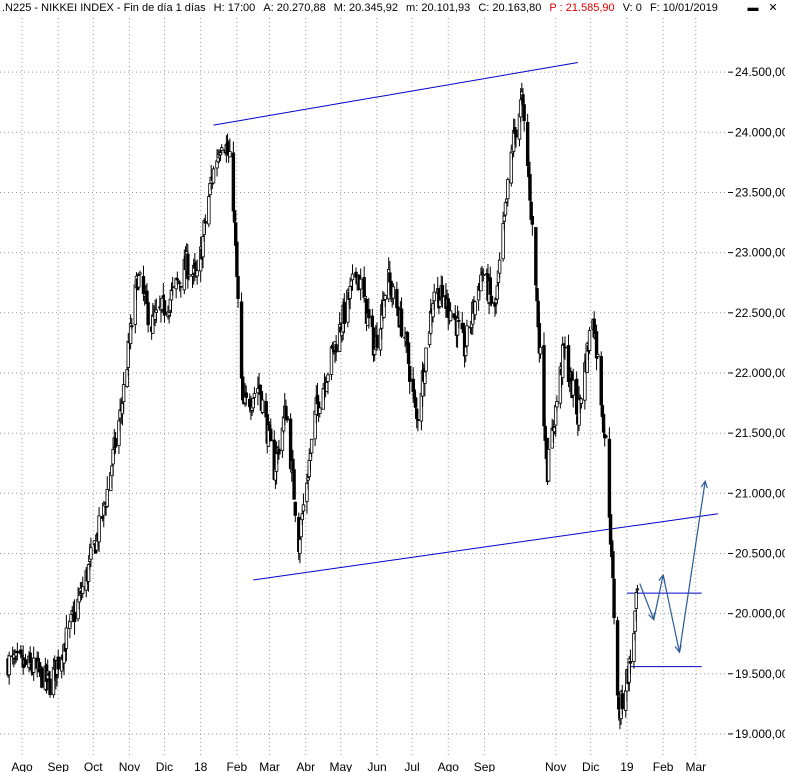 The image size is (785, 772). I want to click on open-value: A: 20.270,88, so click(294, 8).